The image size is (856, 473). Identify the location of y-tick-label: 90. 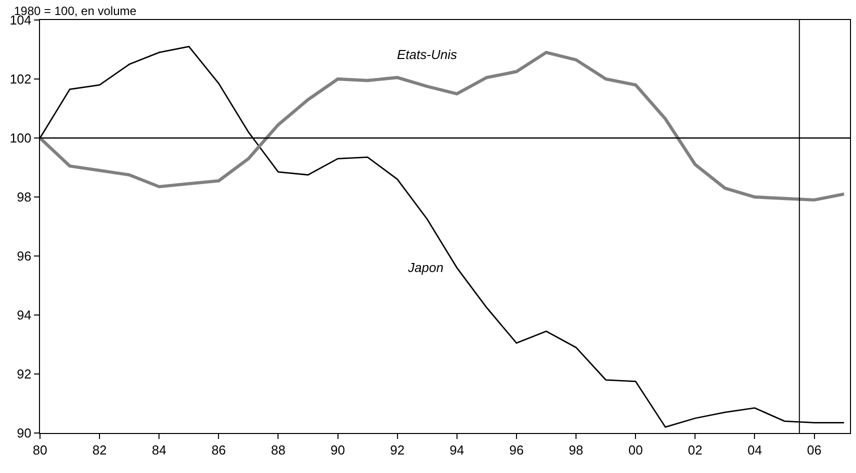
(24, 433).